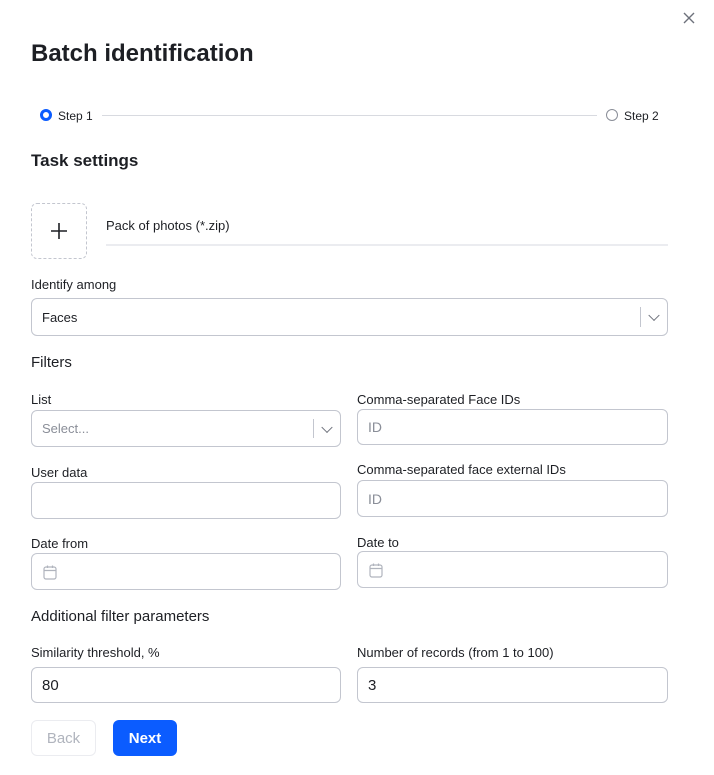  What do you see at coordinates (95, 652) in the screenshot?
I see `similarity-label: Similarity threshold, %` at bounding box center [95, 652].